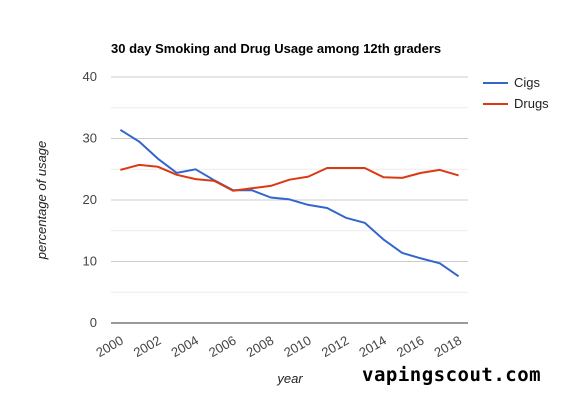  What do you see at coordinates (297, 346) in the screenshot?
I see `x-tick-label: 2010` at bounding box center [297, 346].